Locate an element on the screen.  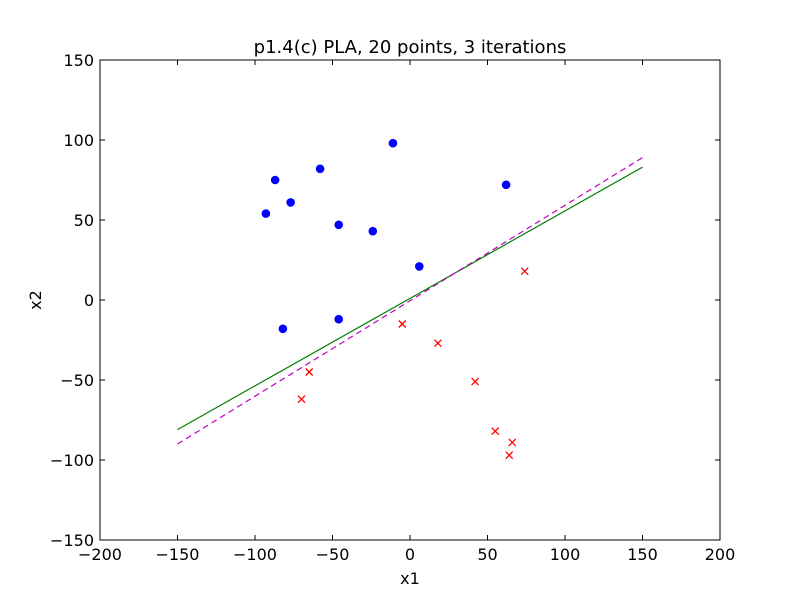
x-tick-label: −100 is located at coordinates (255, 554).